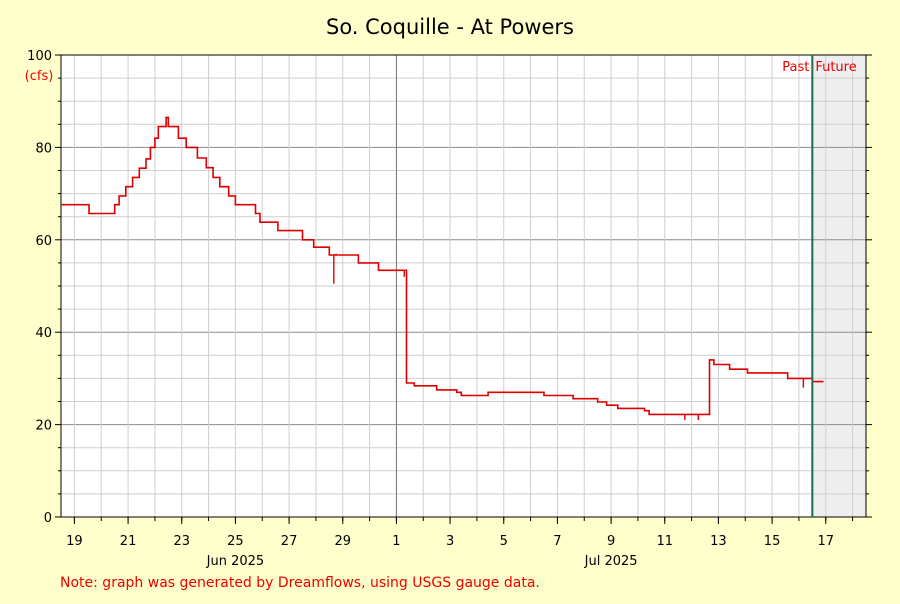 The image size is (900, 604). What do you see at coordinates (450, 541) in the screenshot?
I see `x-tick-label: 3` at bounding box center [450, 541].